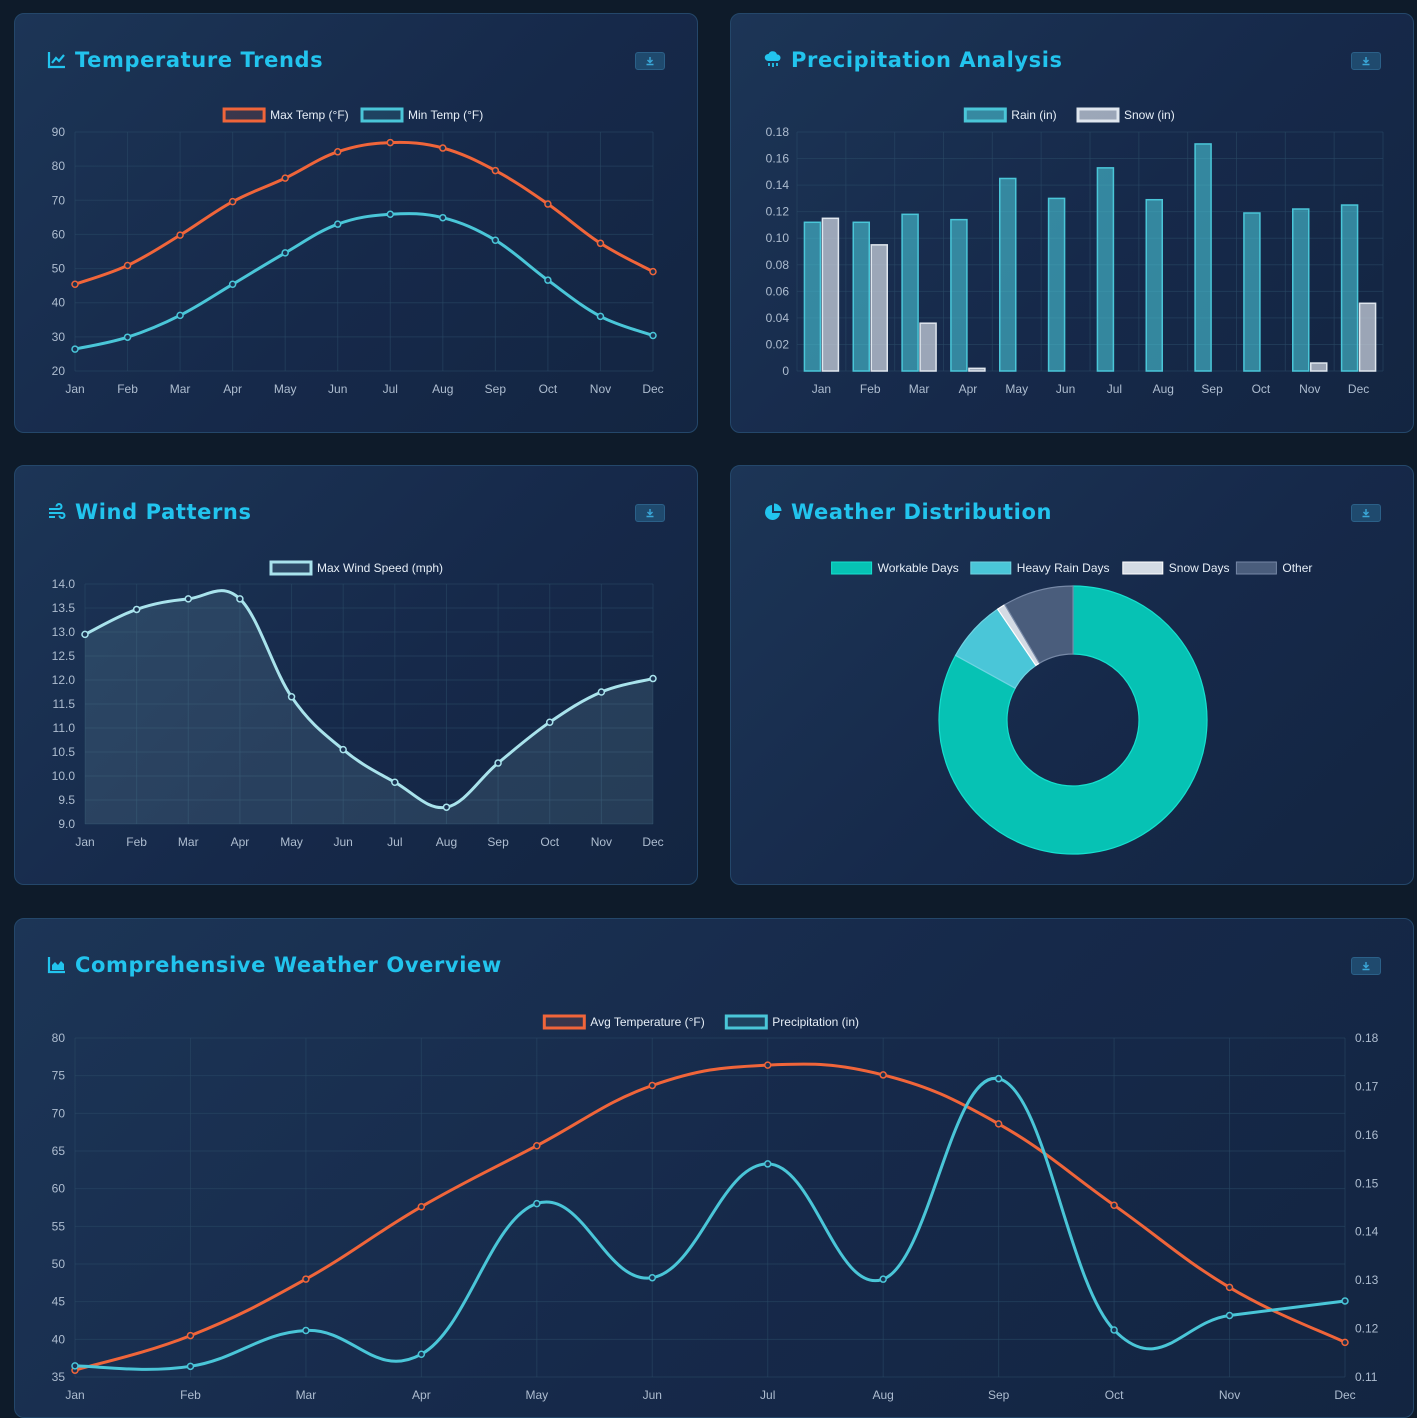 The height and width of the screenshot is (1418, 1417). What do you see at coordinates (1261, 389) in the screenshot?
I see `precipitation-x-tick: Oct` at bounding box center [1261, 389].